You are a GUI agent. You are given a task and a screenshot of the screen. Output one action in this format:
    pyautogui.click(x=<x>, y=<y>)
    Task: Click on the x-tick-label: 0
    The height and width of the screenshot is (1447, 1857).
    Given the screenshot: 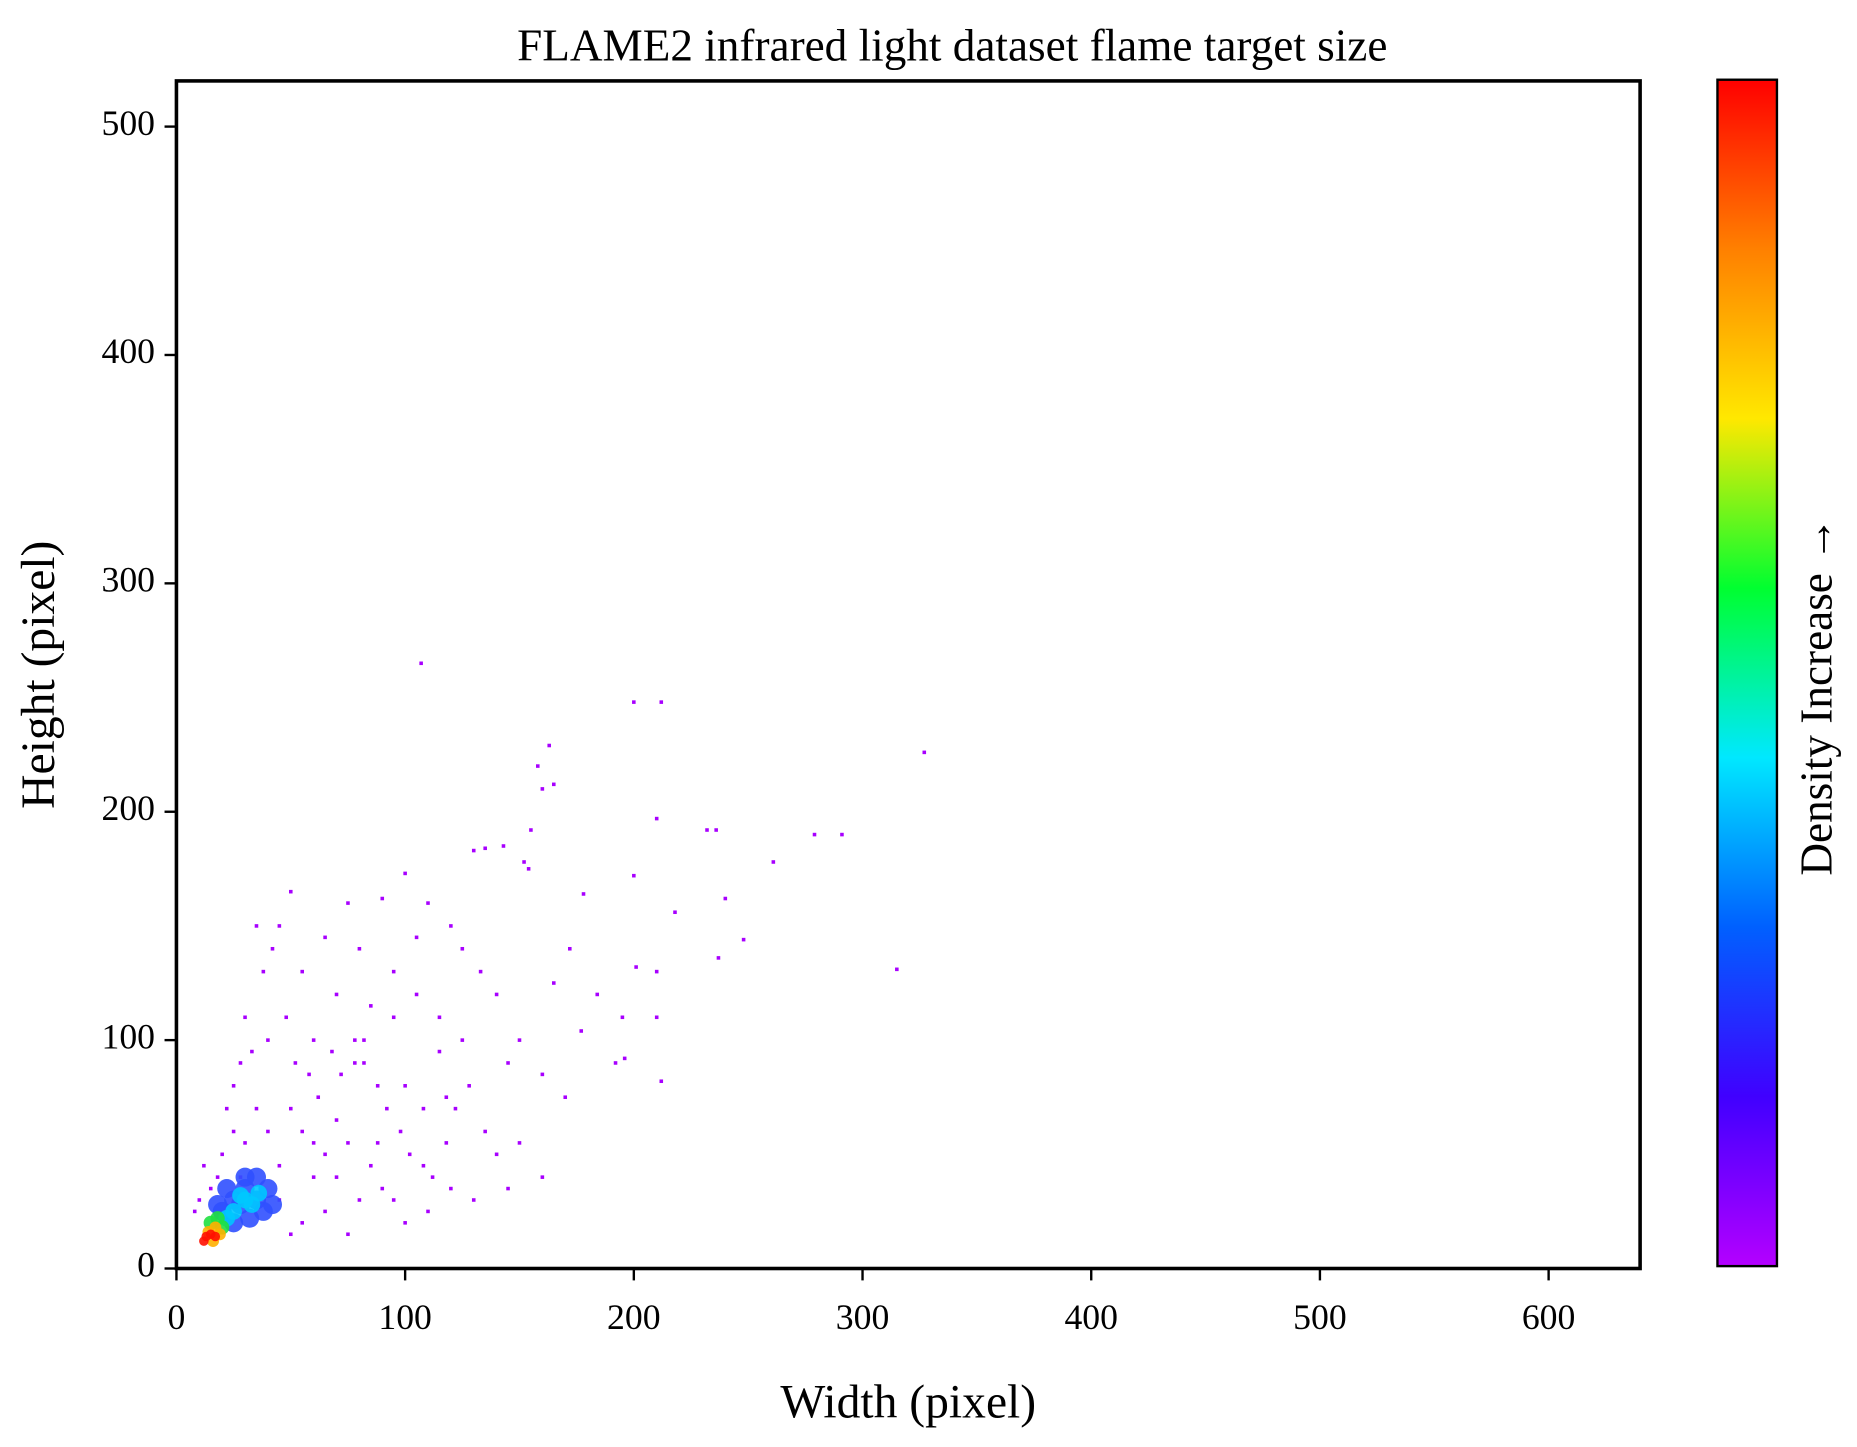 What is the action you would take?
    pyautogui.click(x=177, y=1317)
    